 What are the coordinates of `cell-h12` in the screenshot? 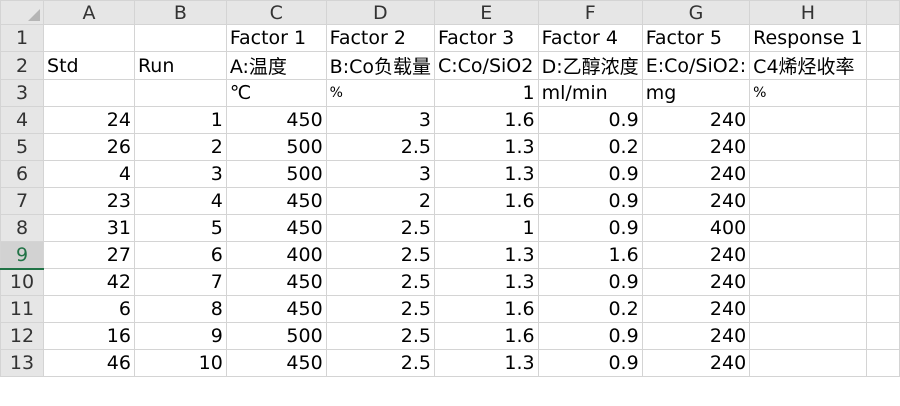 It's located at (808, 336).